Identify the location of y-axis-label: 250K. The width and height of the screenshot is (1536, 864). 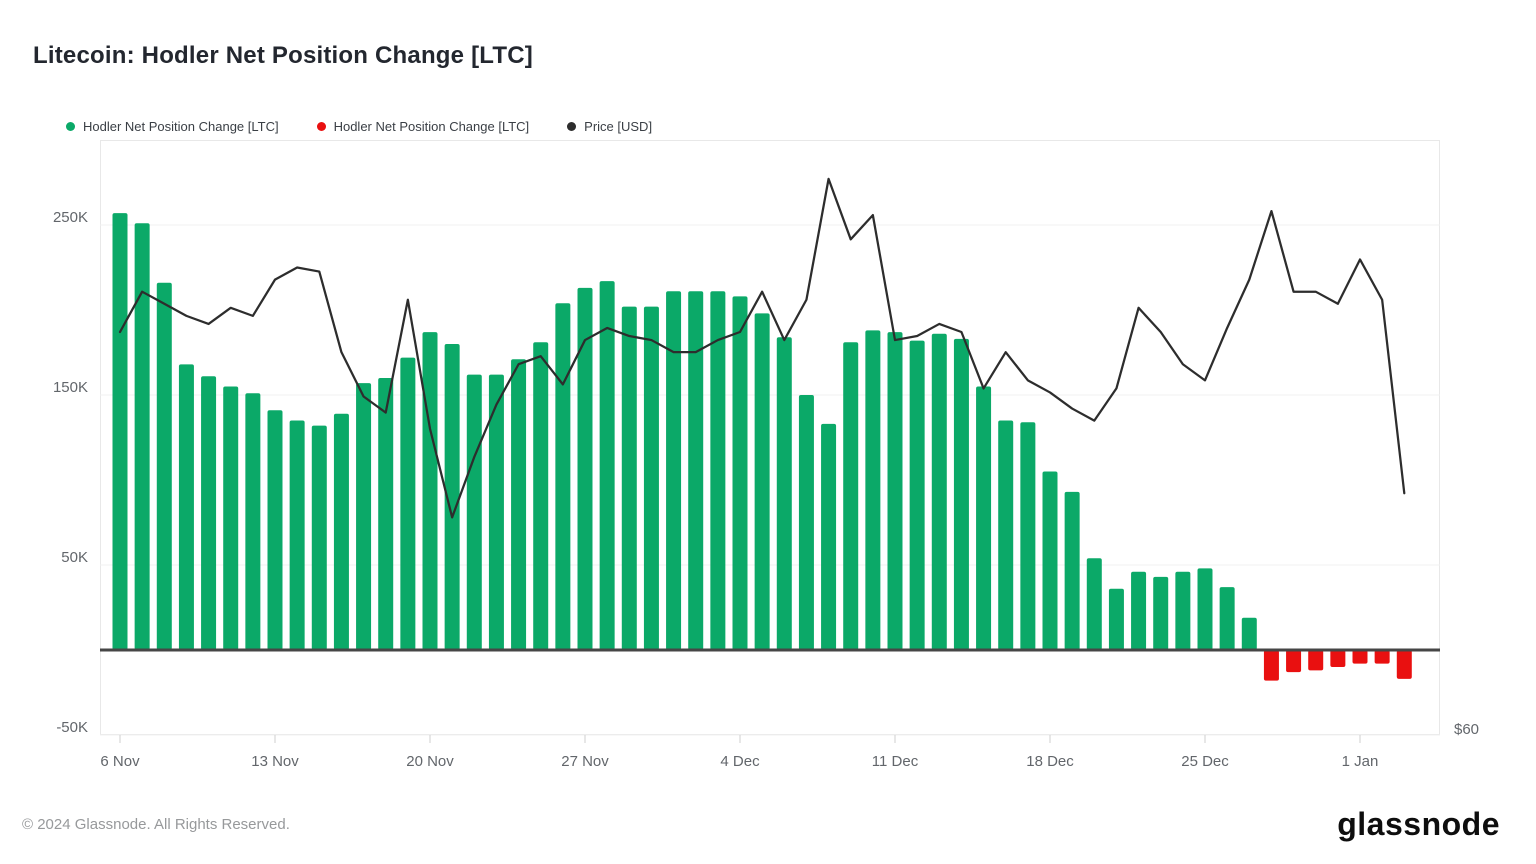
(70, 217).